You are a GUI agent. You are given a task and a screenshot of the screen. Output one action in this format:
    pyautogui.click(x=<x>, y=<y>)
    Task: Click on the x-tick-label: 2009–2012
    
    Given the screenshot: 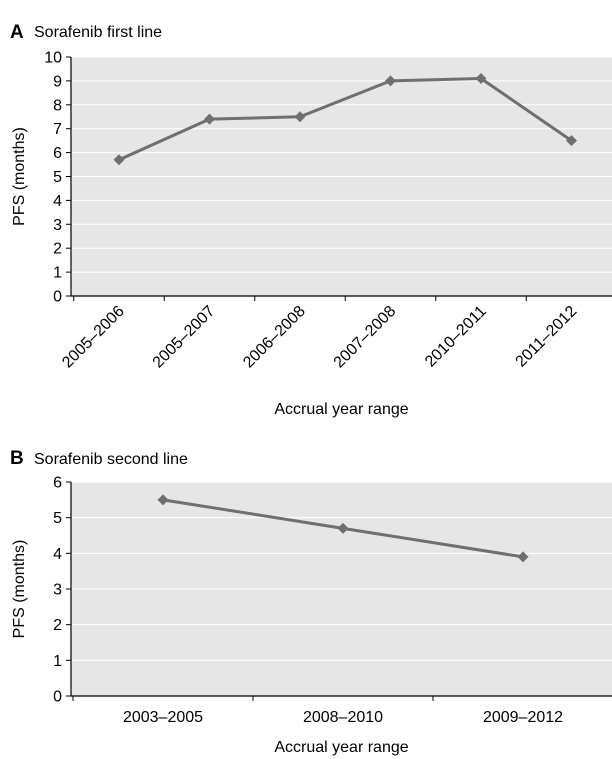 What is the action you would take?
    pyautogui.click(x=523, y=717)
    